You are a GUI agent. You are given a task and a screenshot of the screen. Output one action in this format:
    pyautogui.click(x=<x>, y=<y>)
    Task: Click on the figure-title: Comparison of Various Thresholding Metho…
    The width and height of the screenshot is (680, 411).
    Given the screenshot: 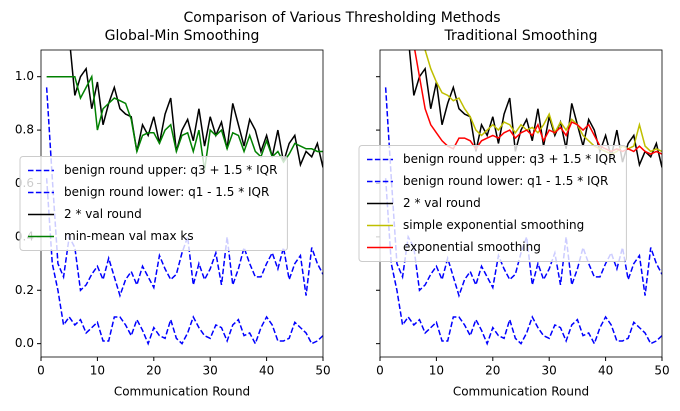 What is the action you would take?
    pyautogui.click(x=341, y=18)
    